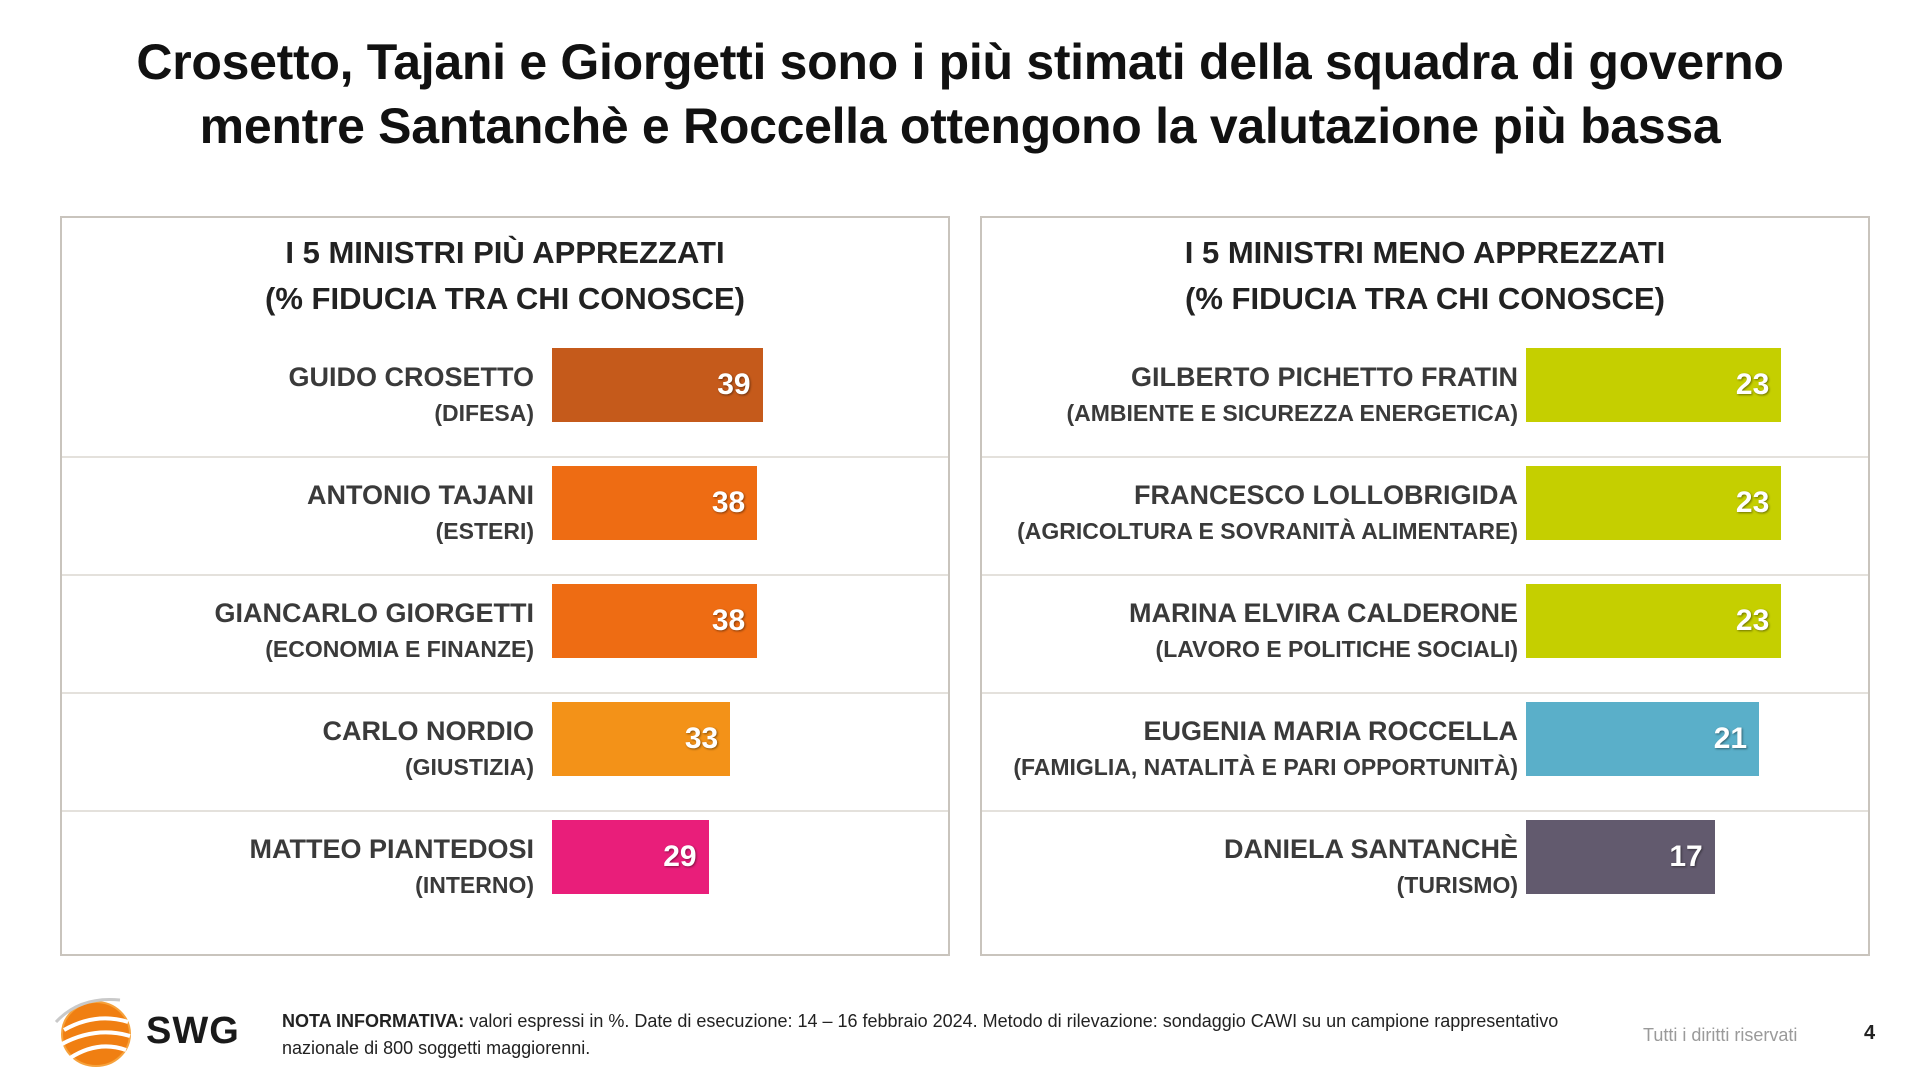 The width and height of the screenshot is (1920, 1080). I want to click on minister-name: FRANCESCO LOLLOBRIGIDA, so click(1326, 495).